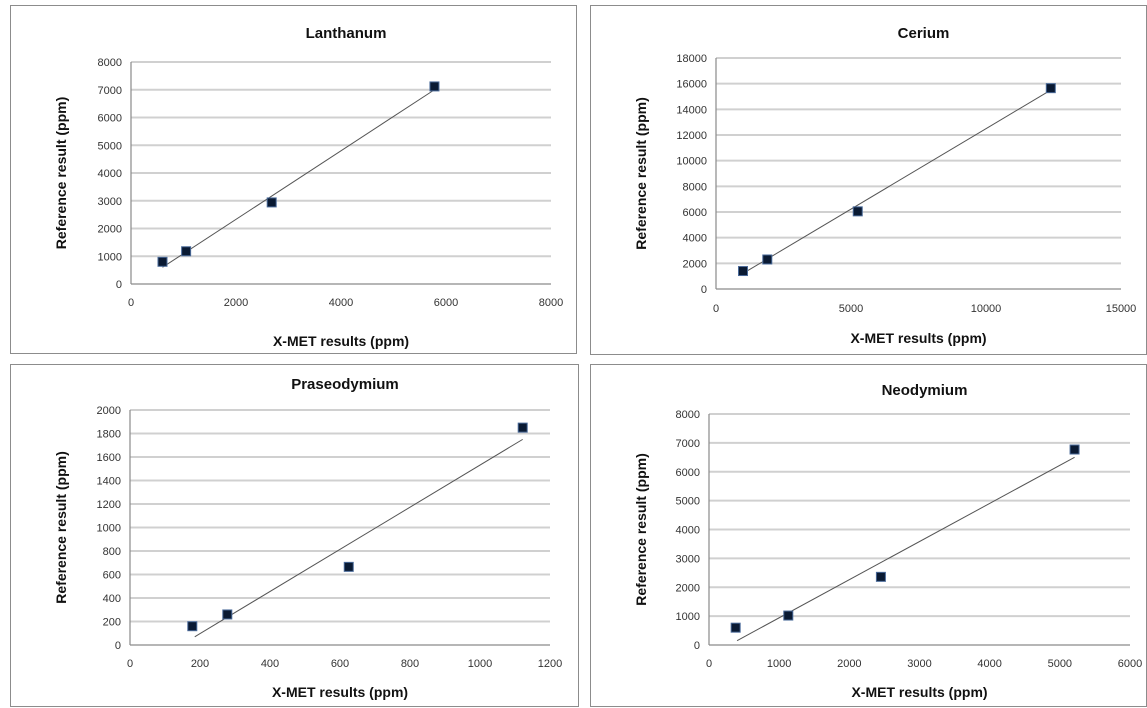 This screenshot has height=708, width=1147. Describe the element at coordinates (551, 303) in the screenshot. I see `x-tick-label: 8000` at that location.